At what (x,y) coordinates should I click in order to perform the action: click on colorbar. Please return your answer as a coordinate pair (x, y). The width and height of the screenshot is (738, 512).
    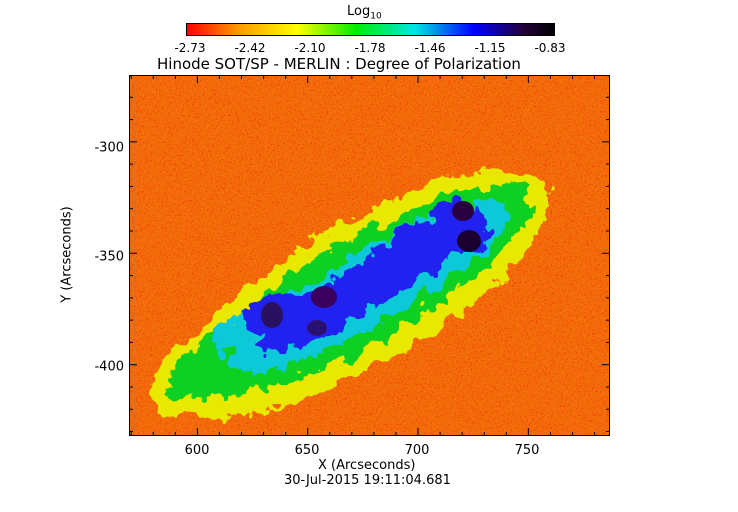
    Looking at the image, I should click on (370, 29).